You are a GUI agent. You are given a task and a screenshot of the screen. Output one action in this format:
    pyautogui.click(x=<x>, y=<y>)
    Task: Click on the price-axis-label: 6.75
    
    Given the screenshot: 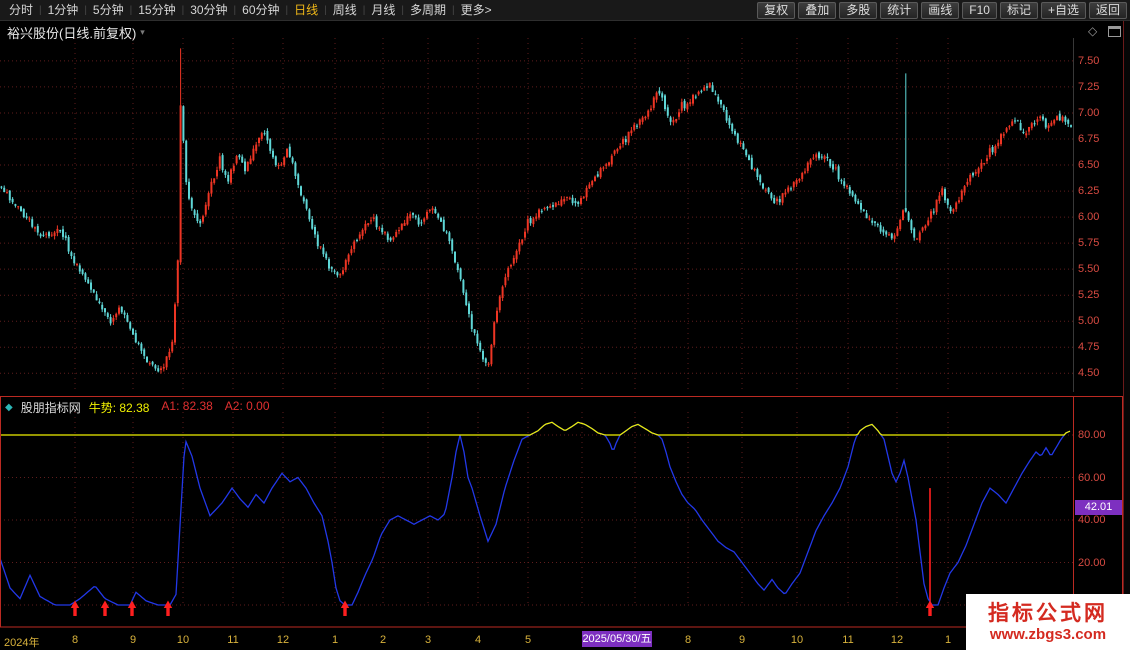 What is the action you would take?
    pyautogui.click(x=1089, y=138)
    